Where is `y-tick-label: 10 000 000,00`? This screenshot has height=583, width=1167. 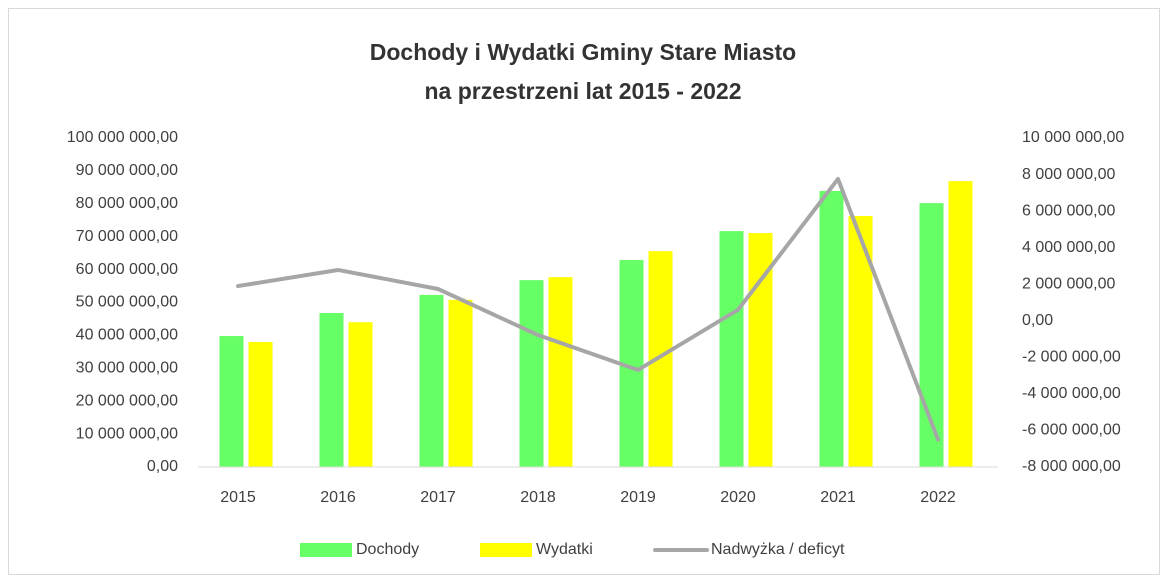
y-tick-label: 10 000 000,00 is located at coordinates (127, 433).